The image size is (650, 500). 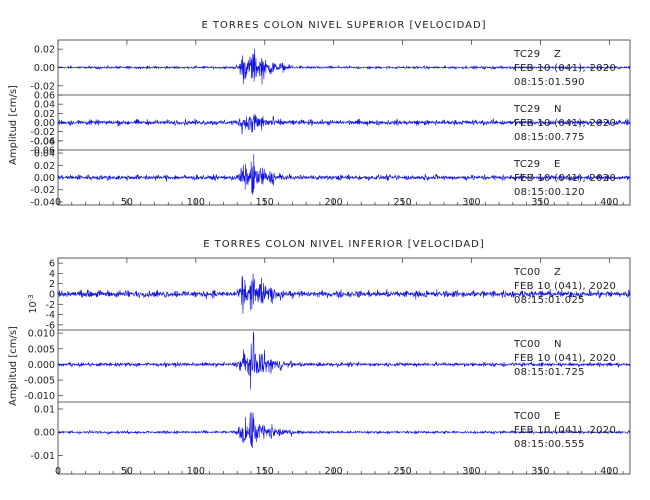 I want to click on y-tick-label: 0.005, so click(x=41, y=349).